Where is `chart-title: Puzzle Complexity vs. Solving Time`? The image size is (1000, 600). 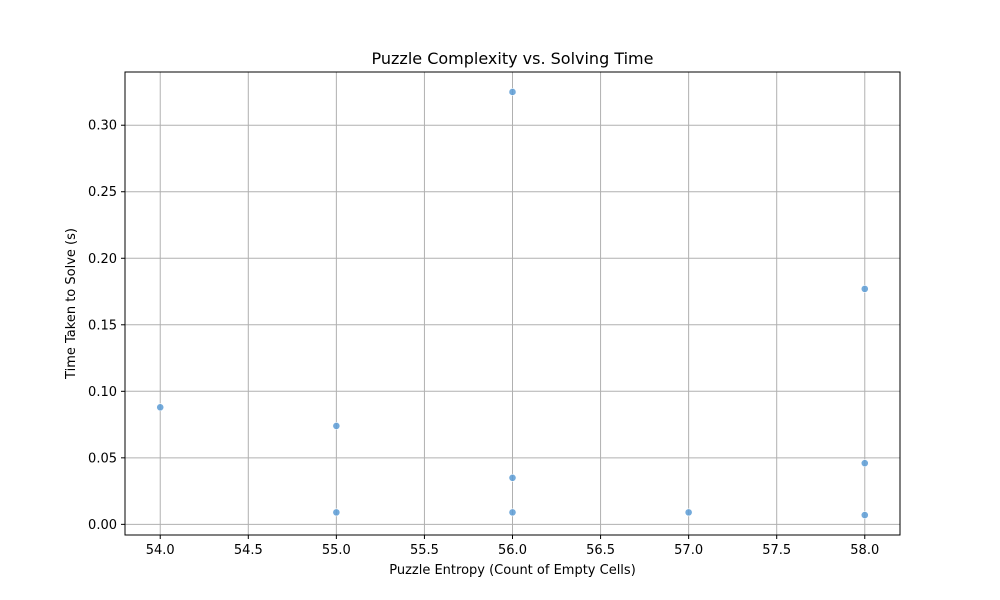
chart-title: Puzzle Complexity vs. Solving Time is located at coordinates (513, 58).